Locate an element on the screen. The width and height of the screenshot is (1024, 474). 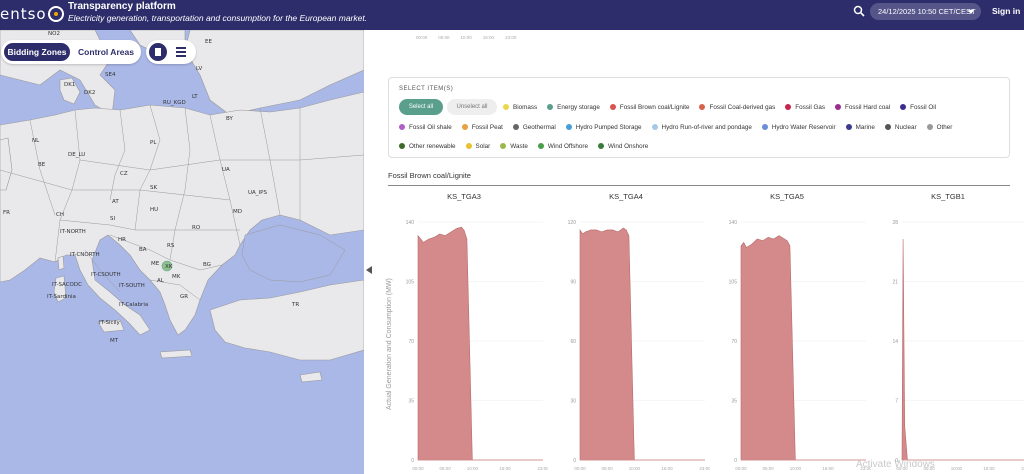
chart-ks-tga5: 140 105 70 35 0 00:00 05:00 10:00 16:00 23:00 is located at coordinates (791, 345).